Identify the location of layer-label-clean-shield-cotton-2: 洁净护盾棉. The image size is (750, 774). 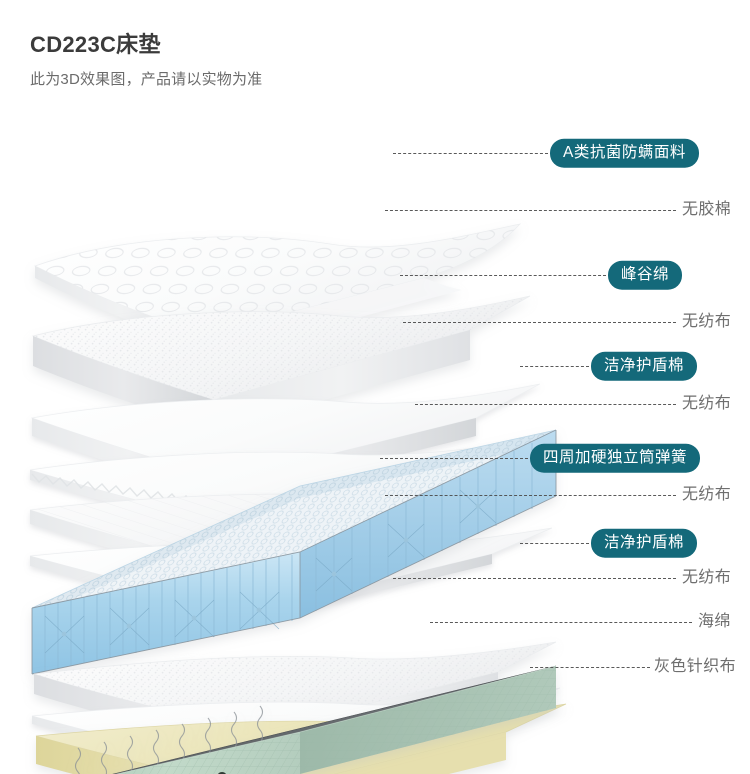
(644, 543).